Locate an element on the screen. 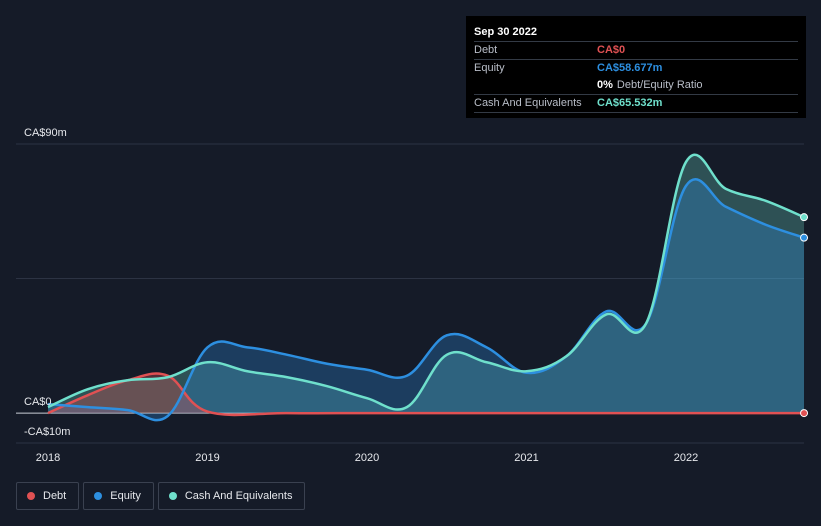  legend-cash-label: Cash And Equivalents is located at coordinates (238, 496).